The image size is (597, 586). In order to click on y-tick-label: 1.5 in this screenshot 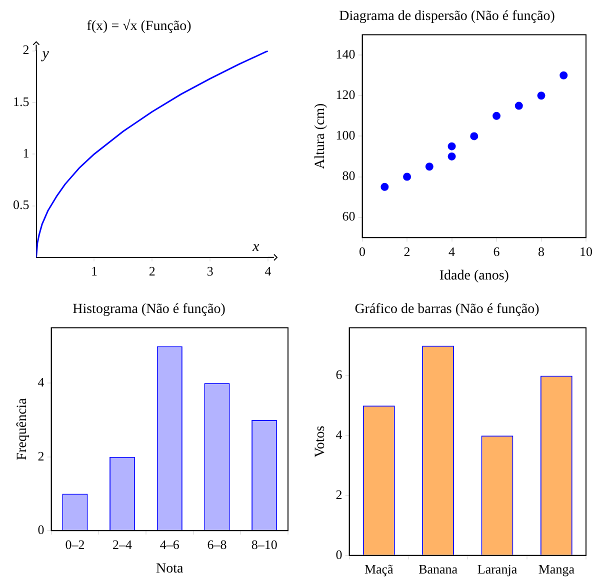, I will do `click(21, 101)`.